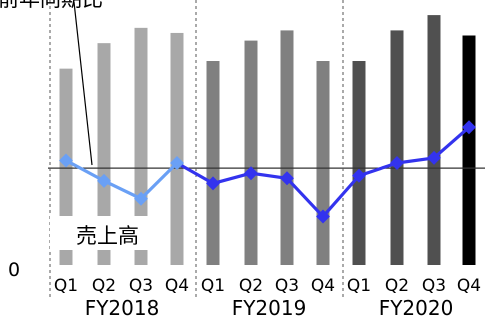 The image size is (485, 320). I want to click on bar-FY2018-Q3, so click(141, 146).